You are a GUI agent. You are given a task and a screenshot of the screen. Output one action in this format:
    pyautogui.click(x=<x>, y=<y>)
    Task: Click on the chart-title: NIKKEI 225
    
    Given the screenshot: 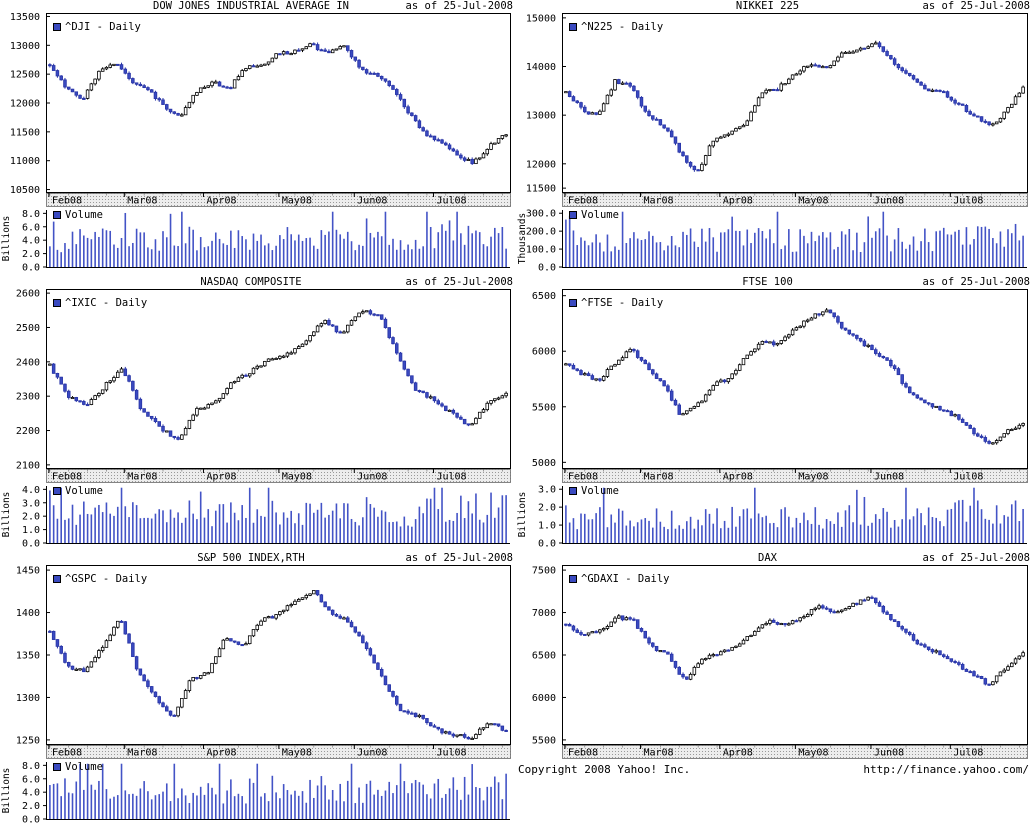 What is the action you would take?
    pyautogui.click(x=767, y=6)
    